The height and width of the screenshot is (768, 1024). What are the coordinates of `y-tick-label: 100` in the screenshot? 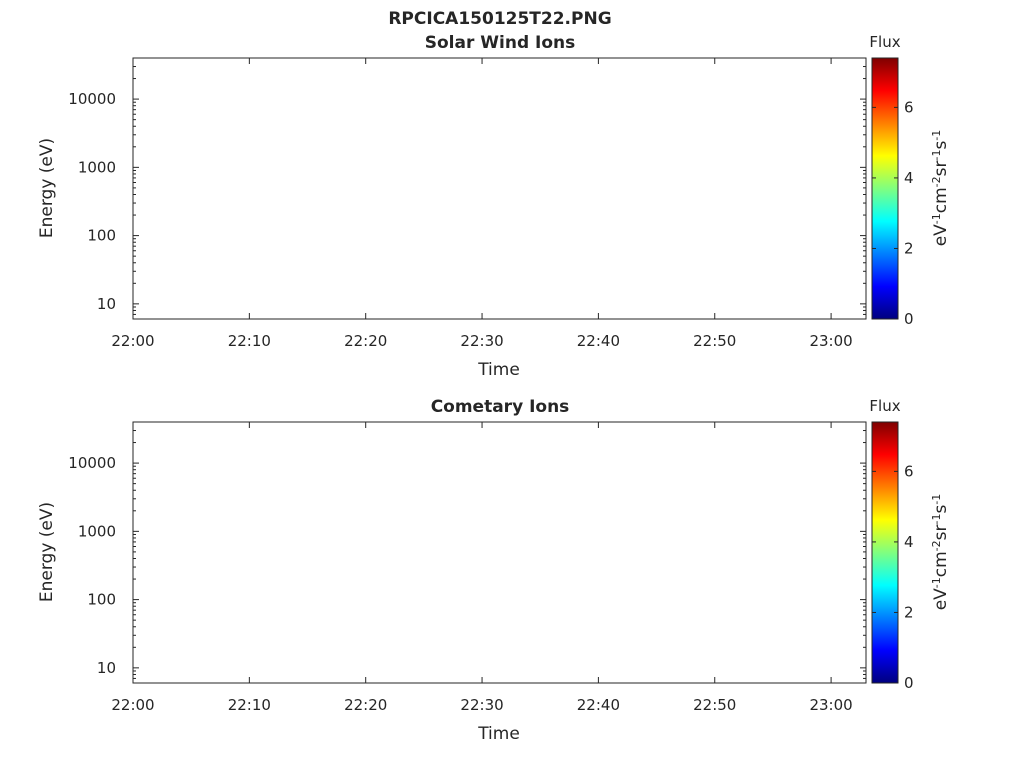 It's located at (101, 236).